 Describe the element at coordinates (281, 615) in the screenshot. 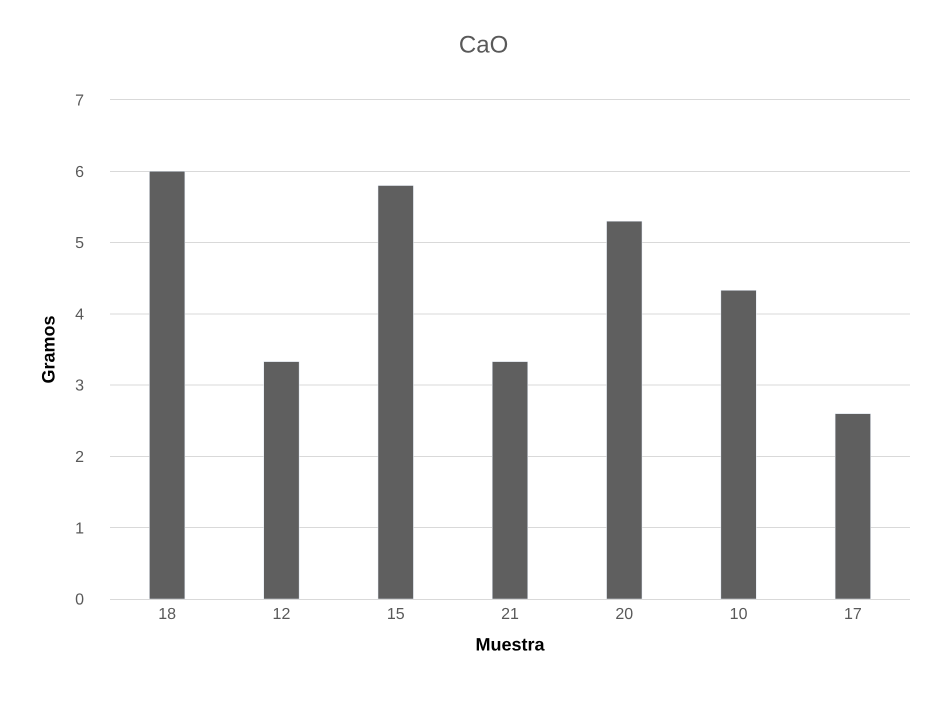

I see `x-tick-label: 12` at that location.